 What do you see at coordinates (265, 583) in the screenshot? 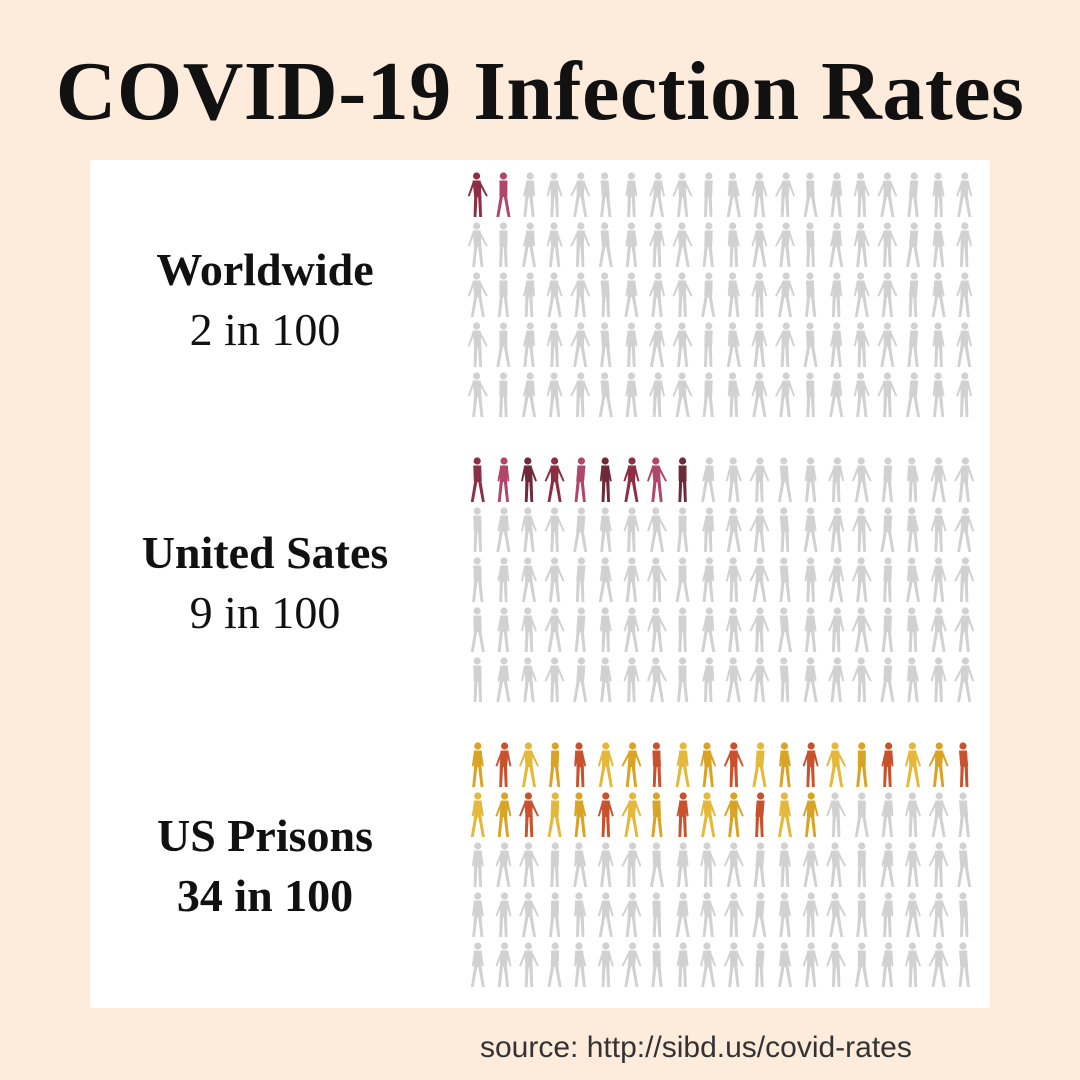
I see `group-label-united-states: United Sates 9 in 100` at bounding box center [265, 583].